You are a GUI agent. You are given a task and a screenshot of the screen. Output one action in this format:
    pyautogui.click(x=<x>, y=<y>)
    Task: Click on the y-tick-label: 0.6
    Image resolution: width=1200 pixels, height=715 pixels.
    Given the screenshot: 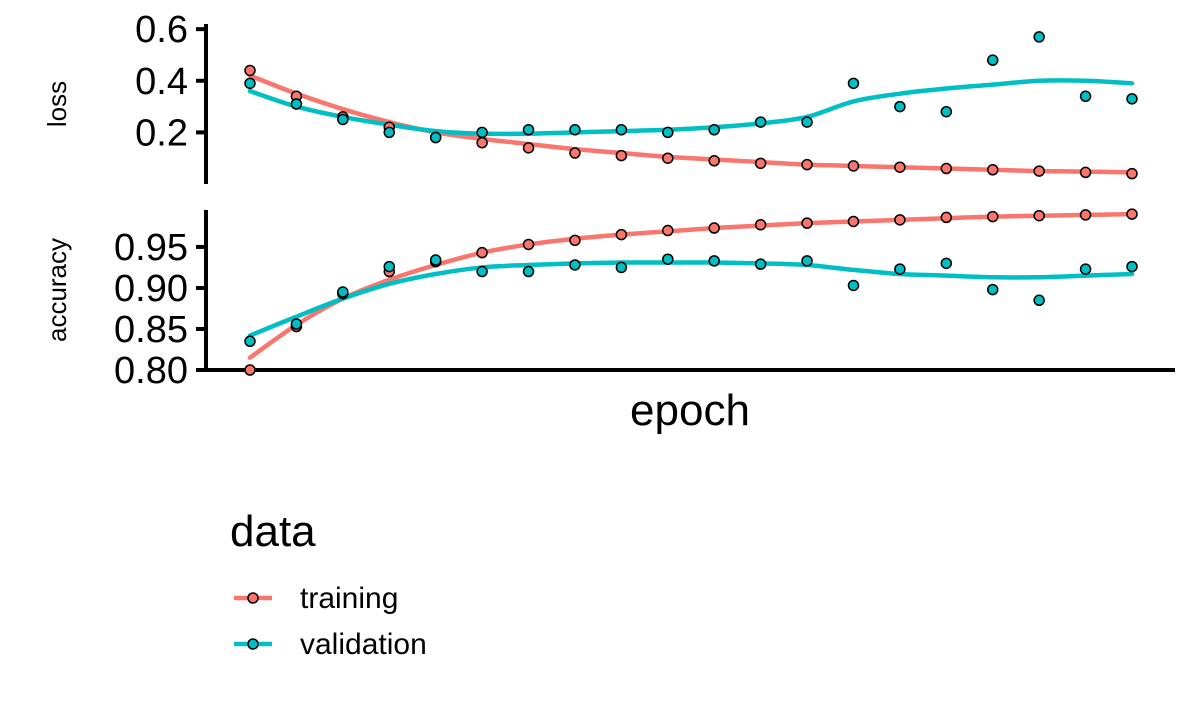 What is the action you would take?
    pyautogui.click(x=161, y=30)
    